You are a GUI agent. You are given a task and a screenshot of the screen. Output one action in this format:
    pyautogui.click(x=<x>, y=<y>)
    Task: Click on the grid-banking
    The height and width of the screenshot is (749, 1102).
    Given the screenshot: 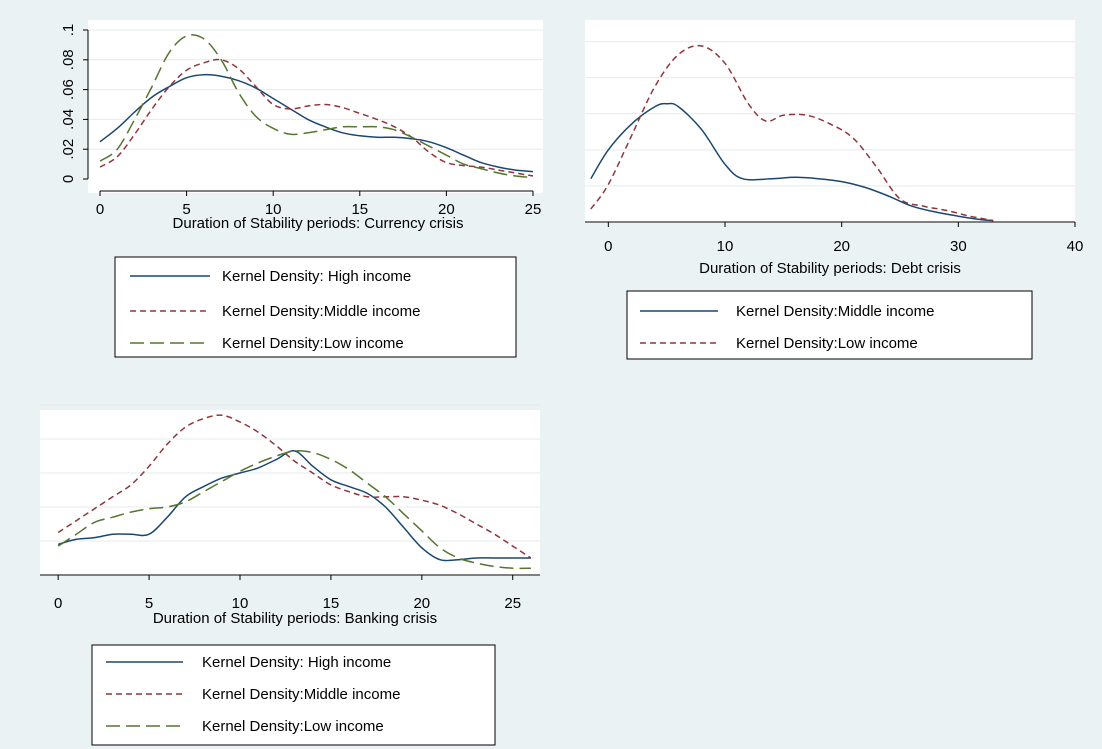 What is the action you would take?
    pyautogui.click(x=290, y=473)
    